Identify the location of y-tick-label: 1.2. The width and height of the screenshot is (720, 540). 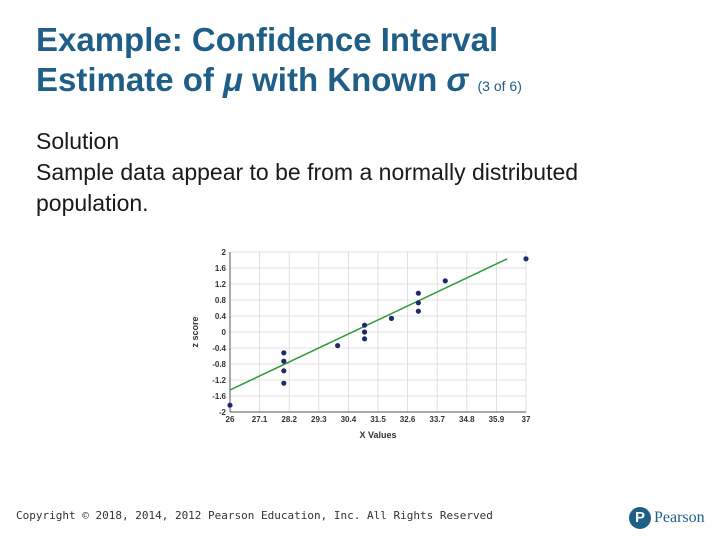
(221, 284).